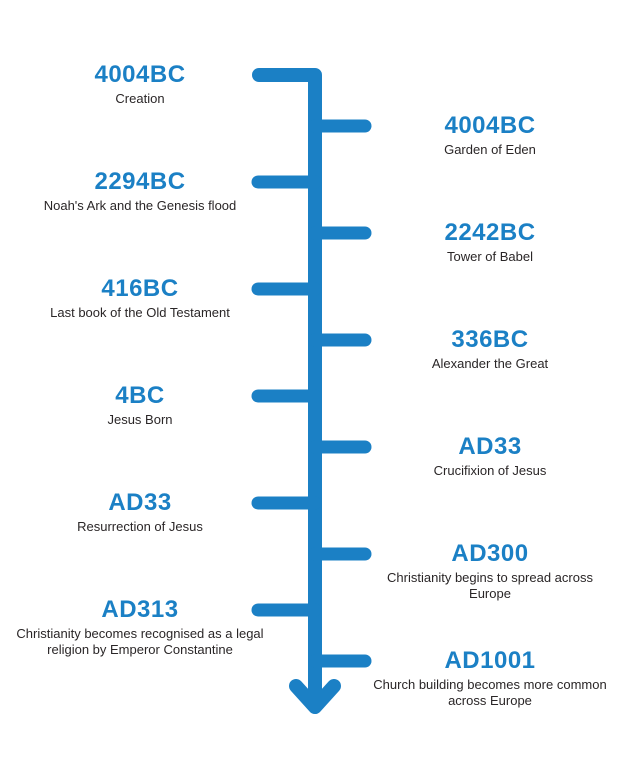  Describe the element at coordinates (490, 232) in the screenshot. I see `event-year: 2242BC` at that location.